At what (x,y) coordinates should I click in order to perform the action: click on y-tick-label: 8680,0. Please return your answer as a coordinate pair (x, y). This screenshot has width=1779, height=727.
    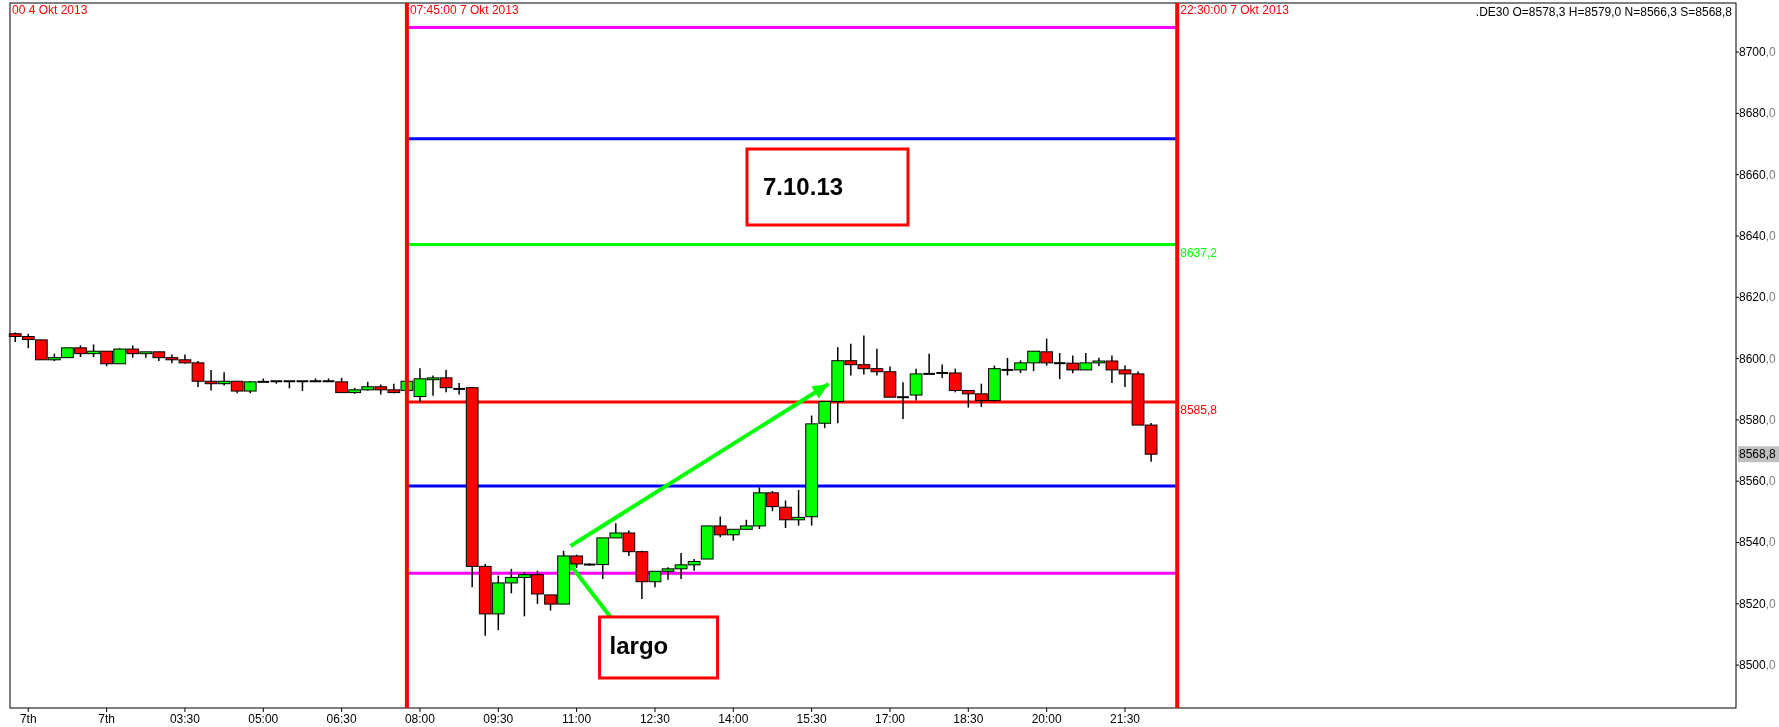
    Looking at the image, I should click on (1758, 113).